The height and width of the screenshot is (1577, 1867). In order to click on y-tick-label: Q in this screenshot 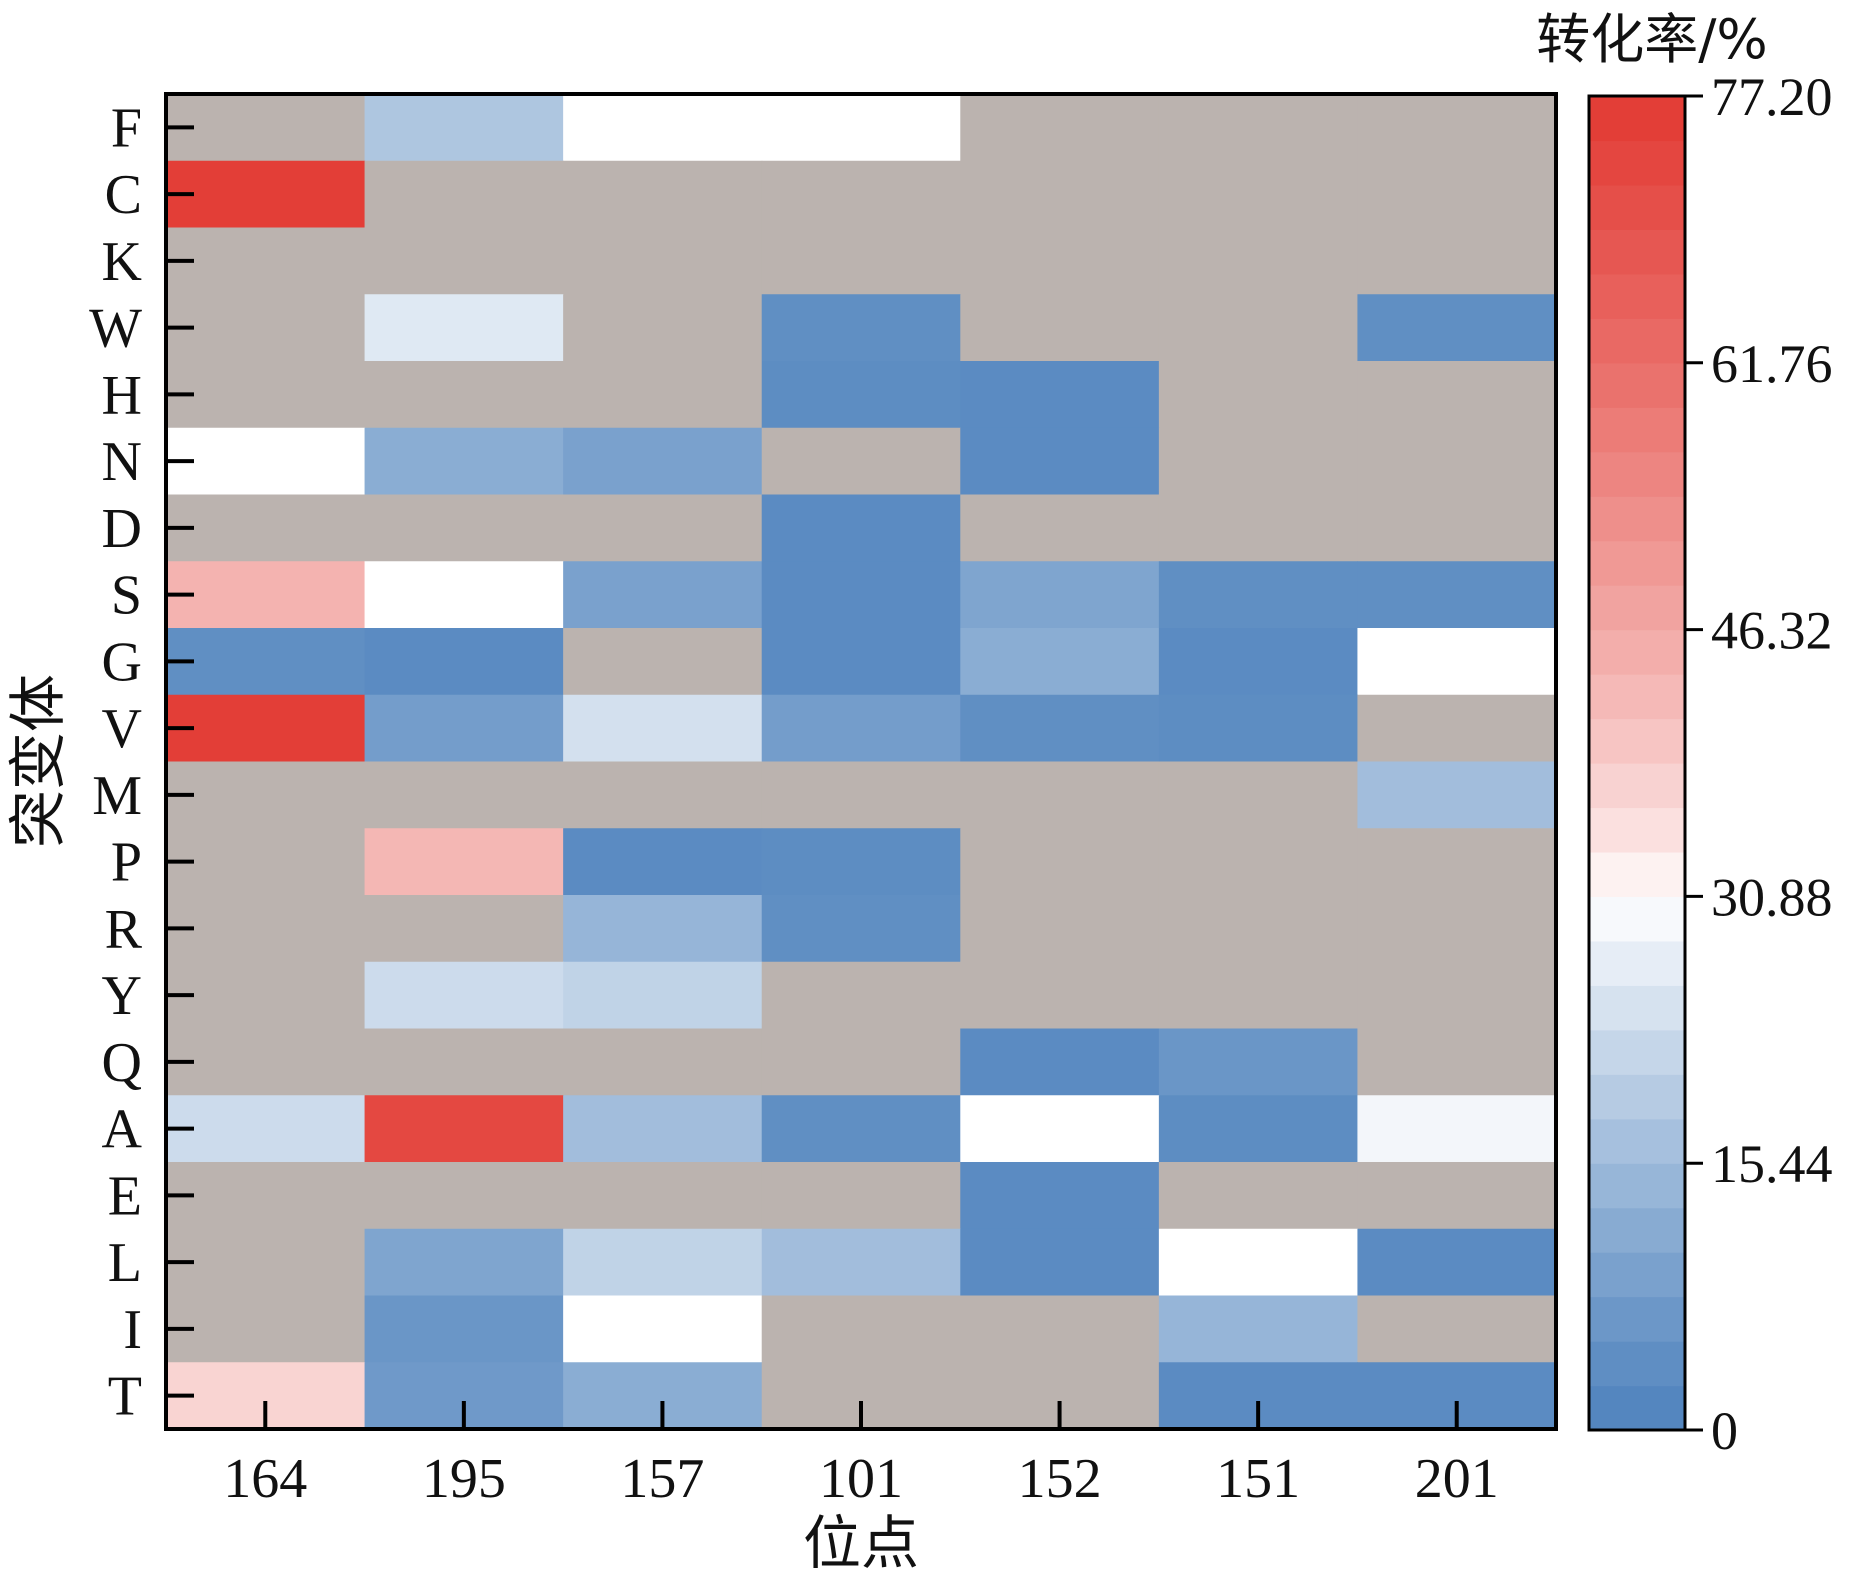, I will do `click(122, 1063)`.